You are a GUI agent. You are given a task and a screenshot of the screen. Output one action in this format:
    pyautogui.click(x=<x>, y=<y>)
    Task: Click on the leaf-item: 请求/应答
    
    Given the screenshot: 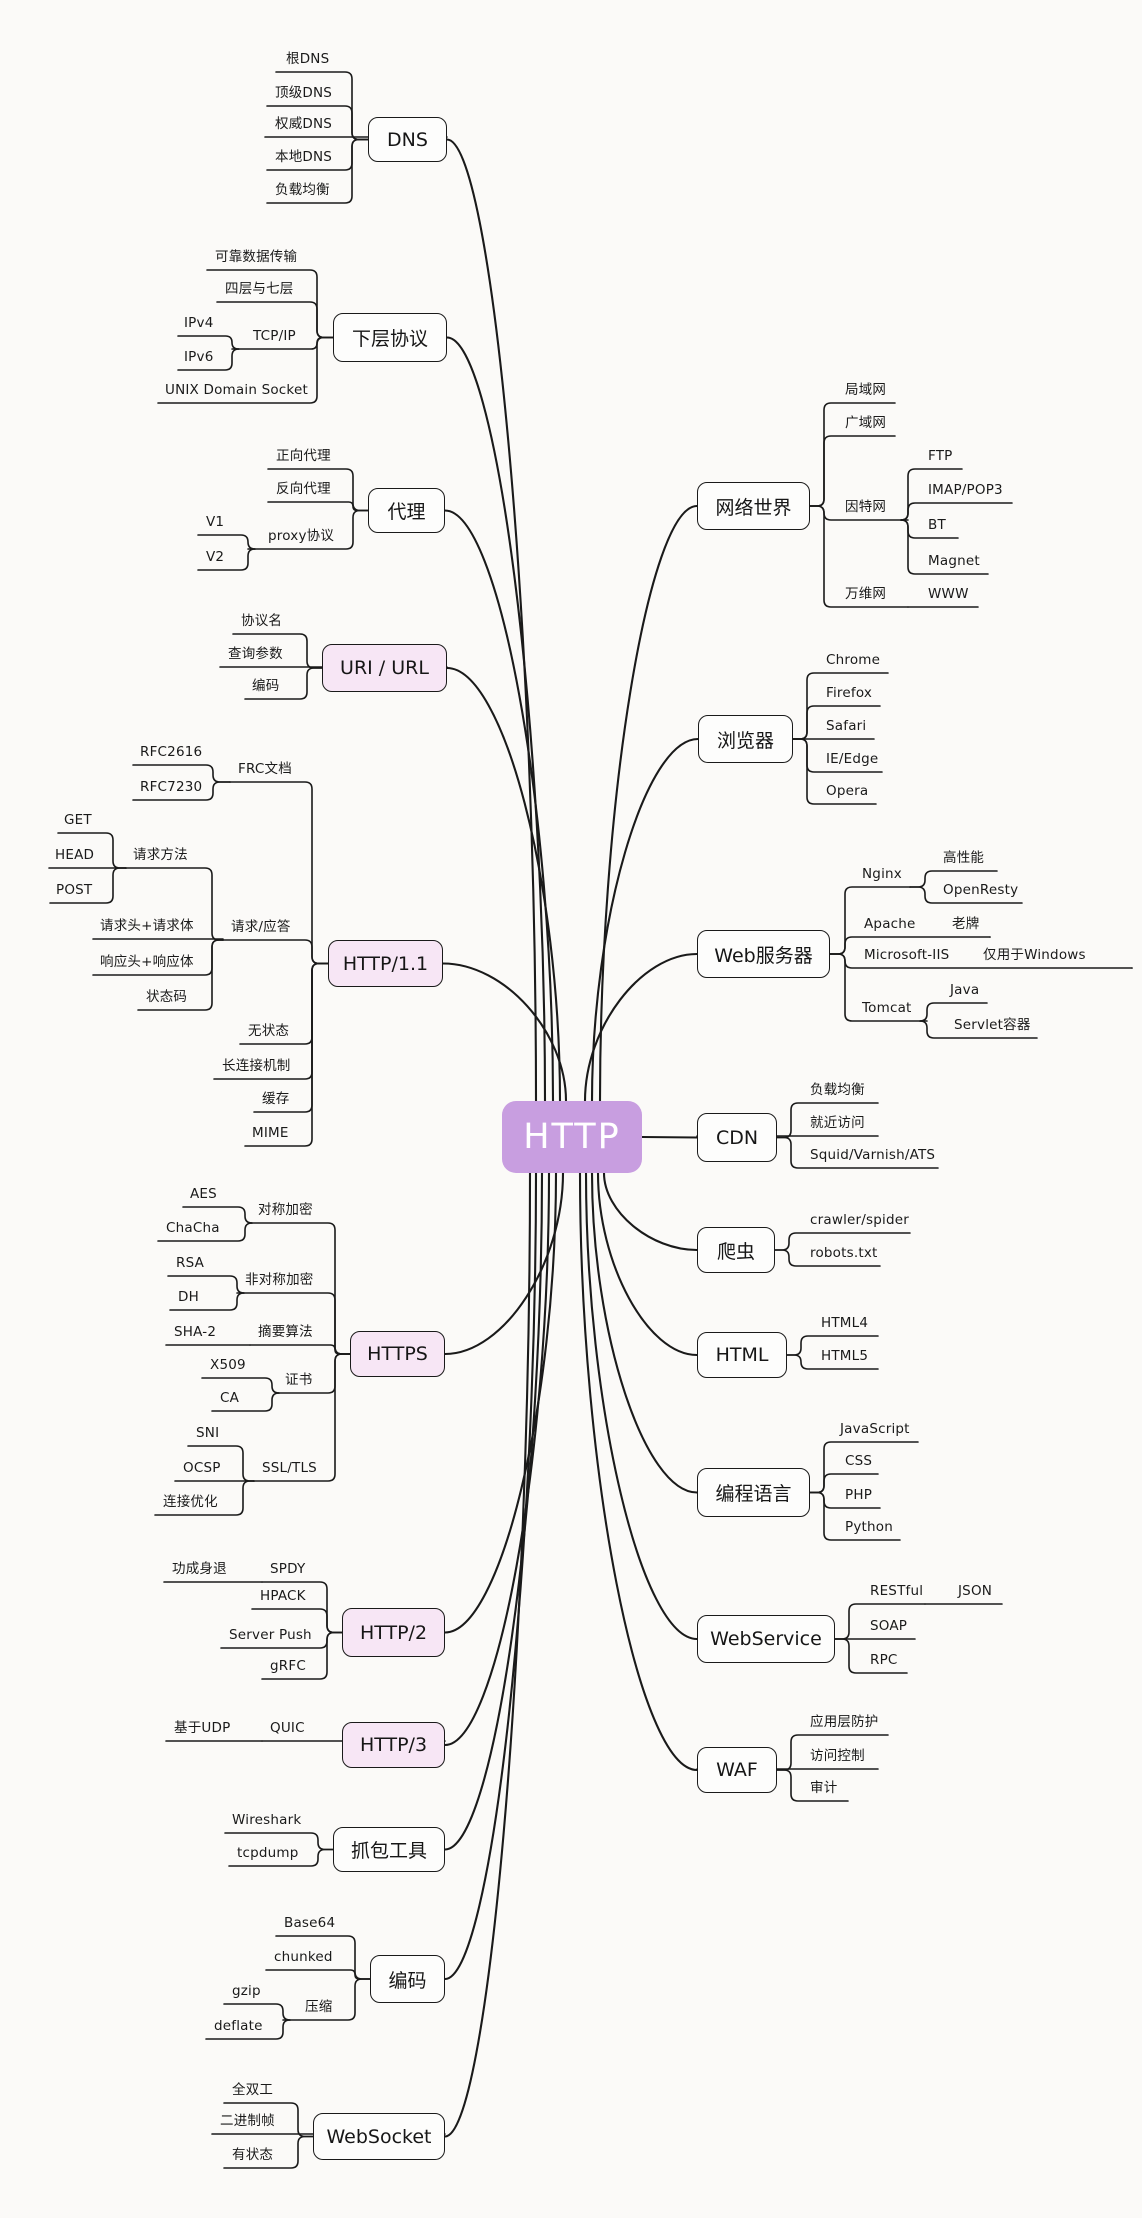 What is the action you would take?
    pyautogui.click(x=261, y=927)
    